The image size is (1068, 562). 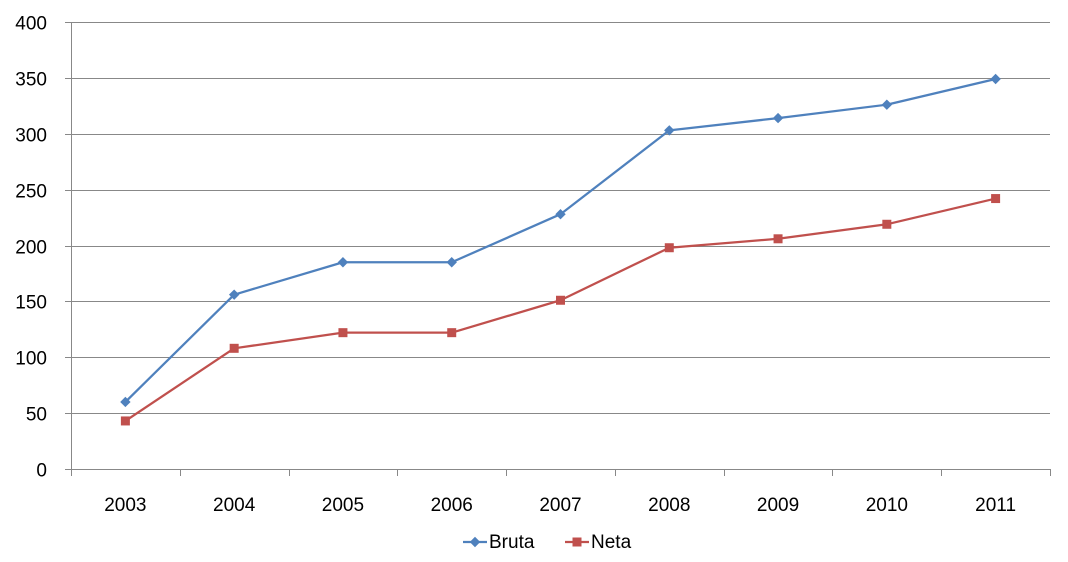 What do you see at coordinates (36, 415) in the screenshot?
I see `y-tick-label: 50` at bounding box center [36, 415].